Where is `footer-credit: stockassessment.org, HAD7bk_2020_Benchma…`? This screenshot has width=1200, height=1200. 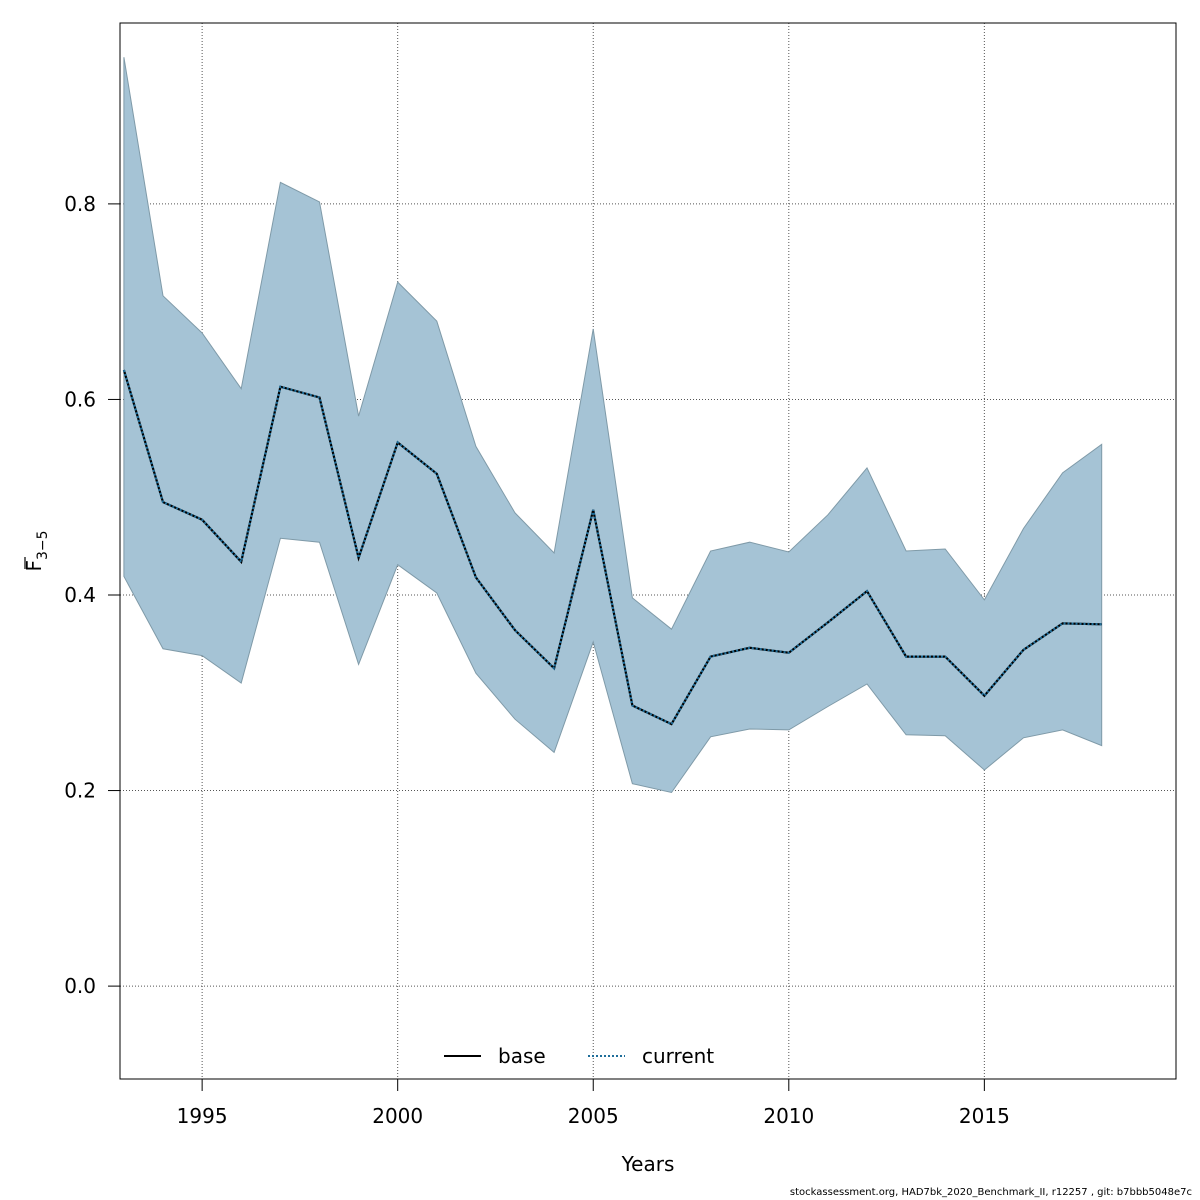 footer-credit: stockassessment.org, HAD7bk_2020_Benchma… is located at coordinates (990, 1192).